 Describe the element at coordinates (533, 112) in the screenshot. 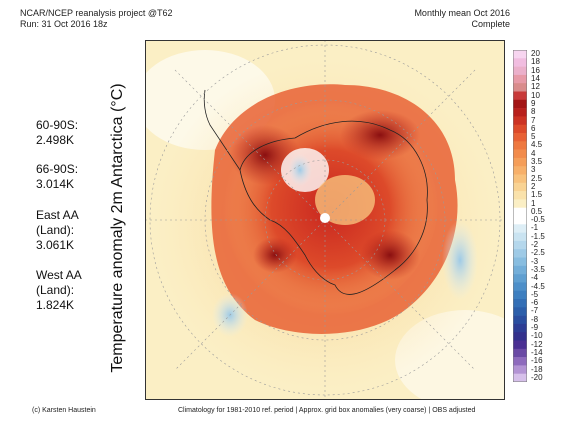

I see `colorbar-tick-label: 8` at that location.